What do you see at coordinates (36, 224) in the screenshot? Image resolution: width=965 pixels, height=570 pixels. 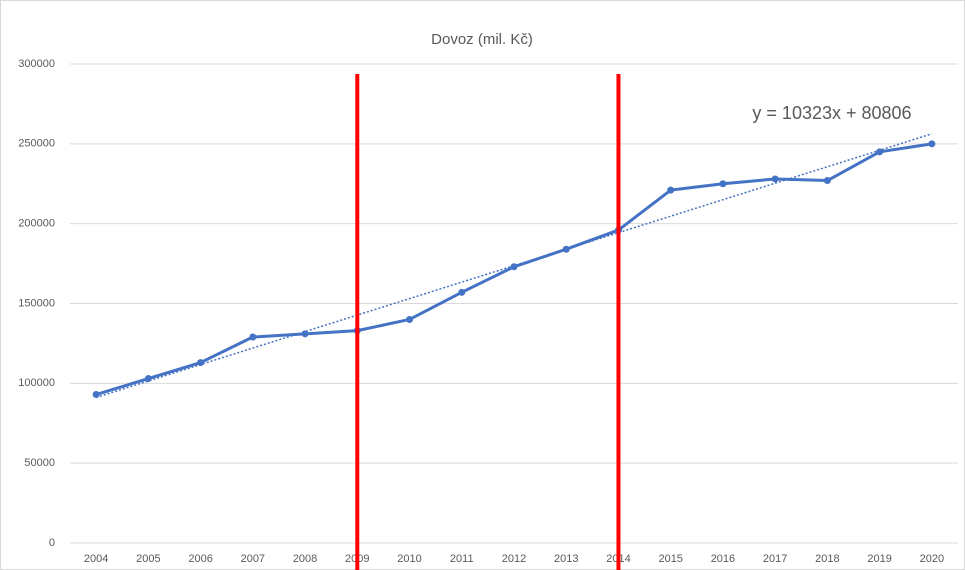 I see `y-tick-label: 200000` at bounding box center [36, 224].